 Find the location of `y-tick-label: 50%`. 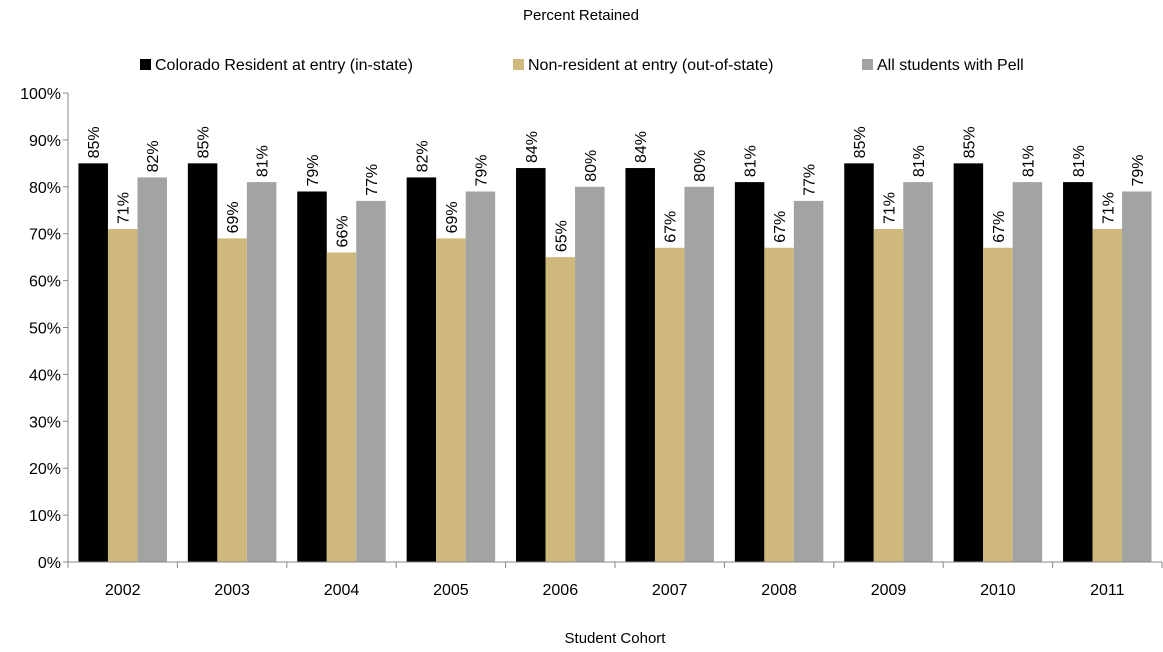

y-tick-label: 50% is located at coordinates (45, 329).